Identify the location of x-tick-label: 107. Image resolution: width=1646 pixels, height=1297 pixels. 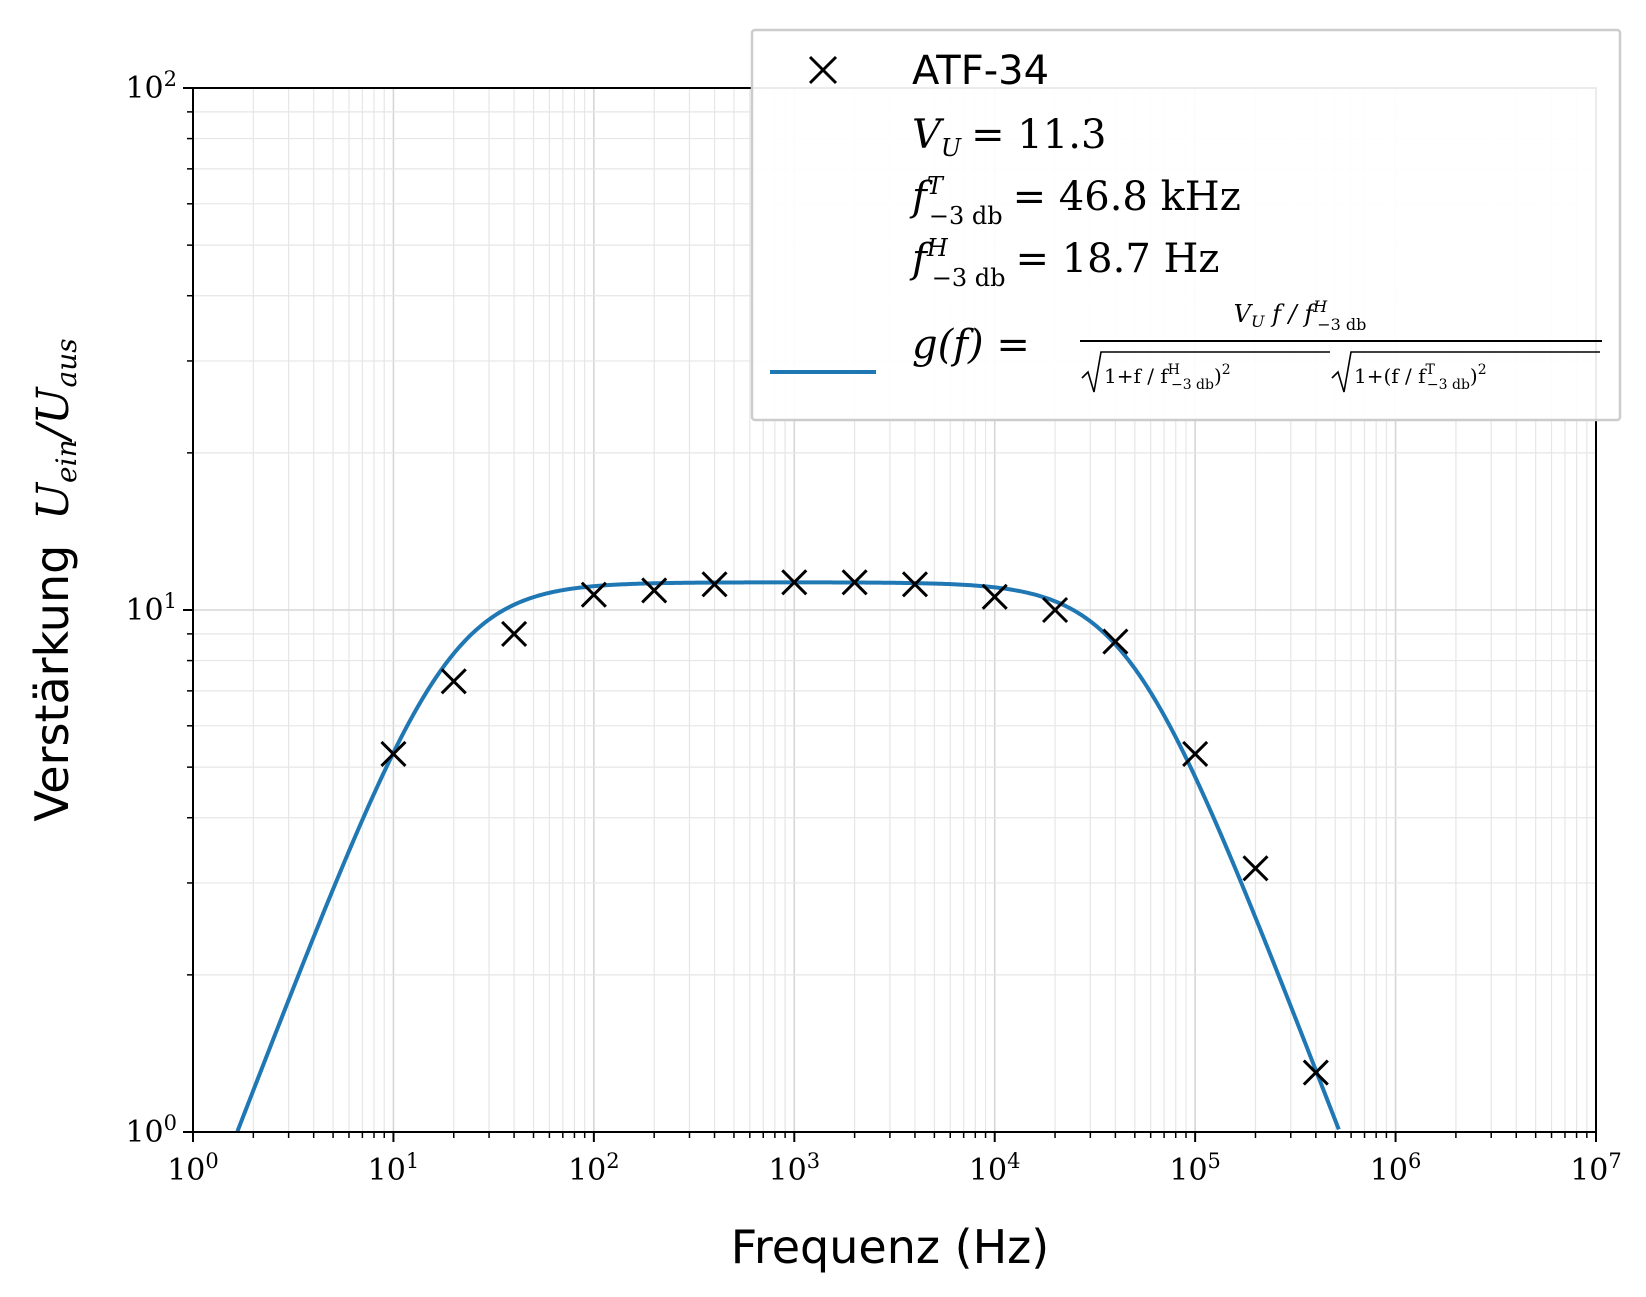
(1596, 1168).